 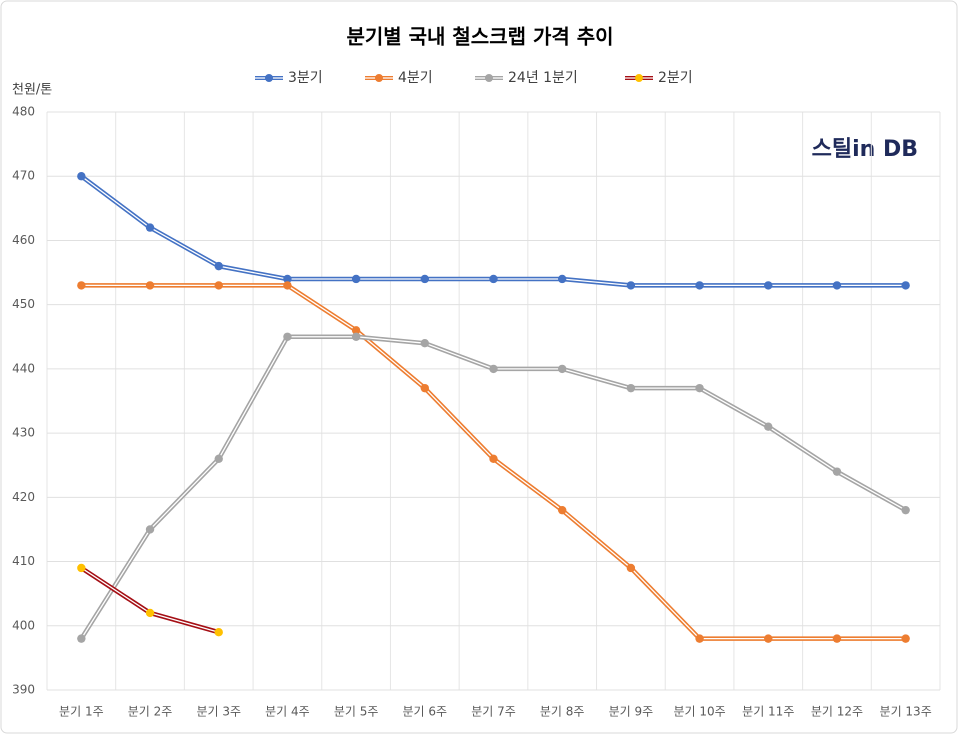 What do you see at coordinates (23, 690) in the screenshot?
I see `y-tick-label: 390` at bounding box center [23, 690].